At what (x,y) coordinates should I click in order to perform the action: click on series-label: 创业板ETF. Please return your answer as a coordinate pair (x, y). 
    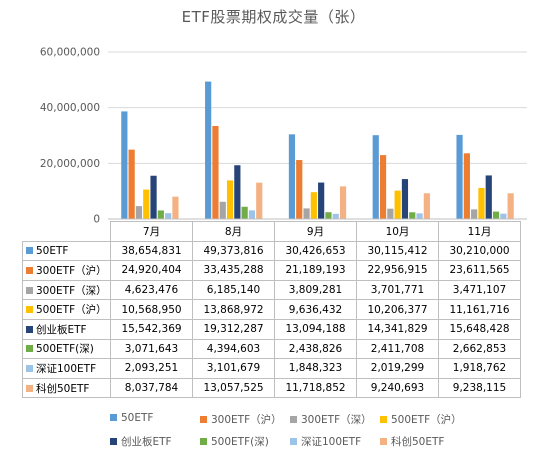
    Looking at the image, I should click on (66, 329).